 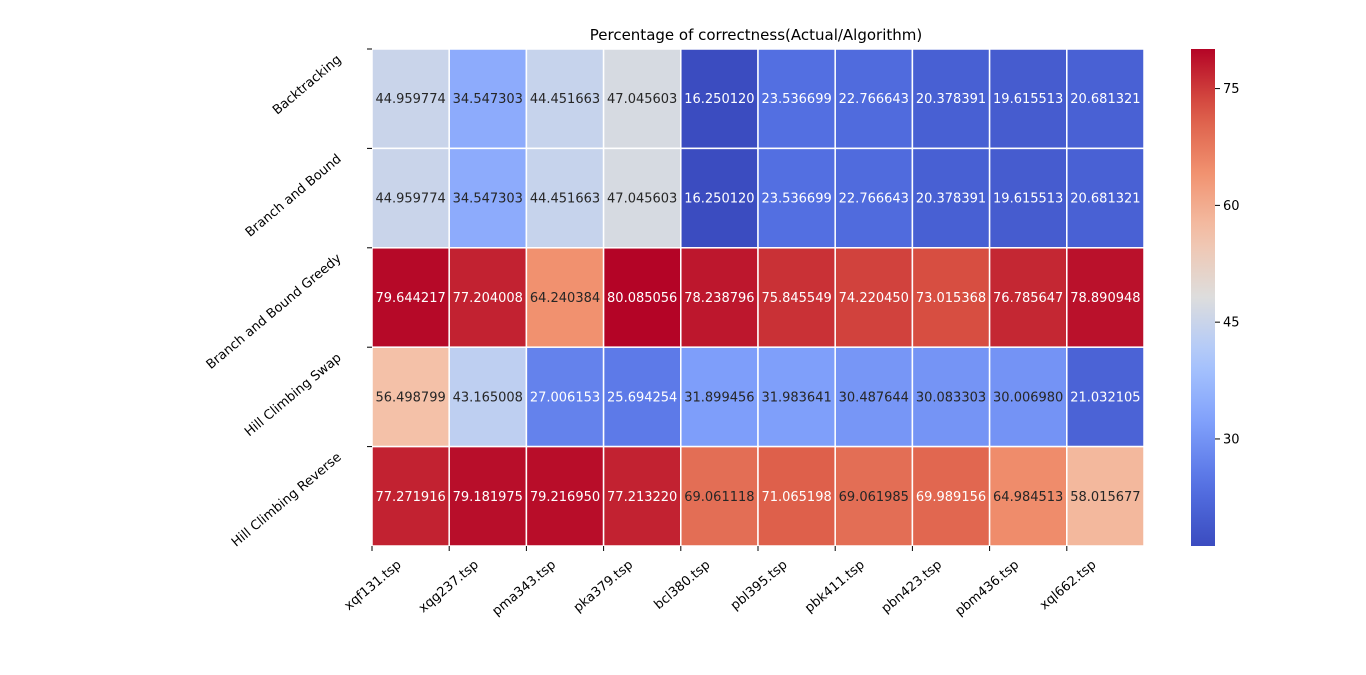 I want to click on cell-value-label: 77.271916, so click(x=410, y=497).